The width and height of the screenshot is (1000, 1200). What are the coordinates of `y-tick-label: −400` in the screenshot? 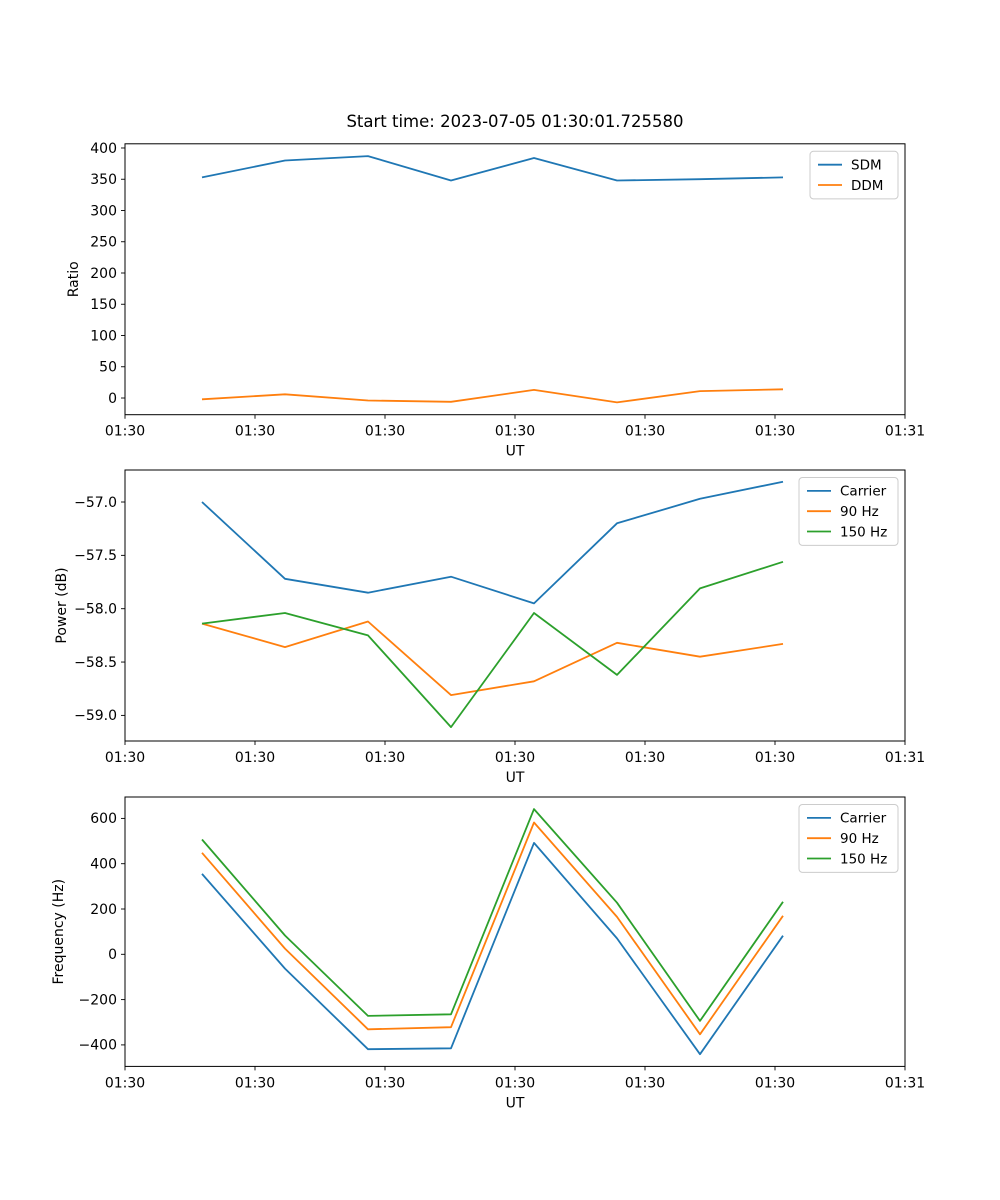 It's located at (98, 1046).